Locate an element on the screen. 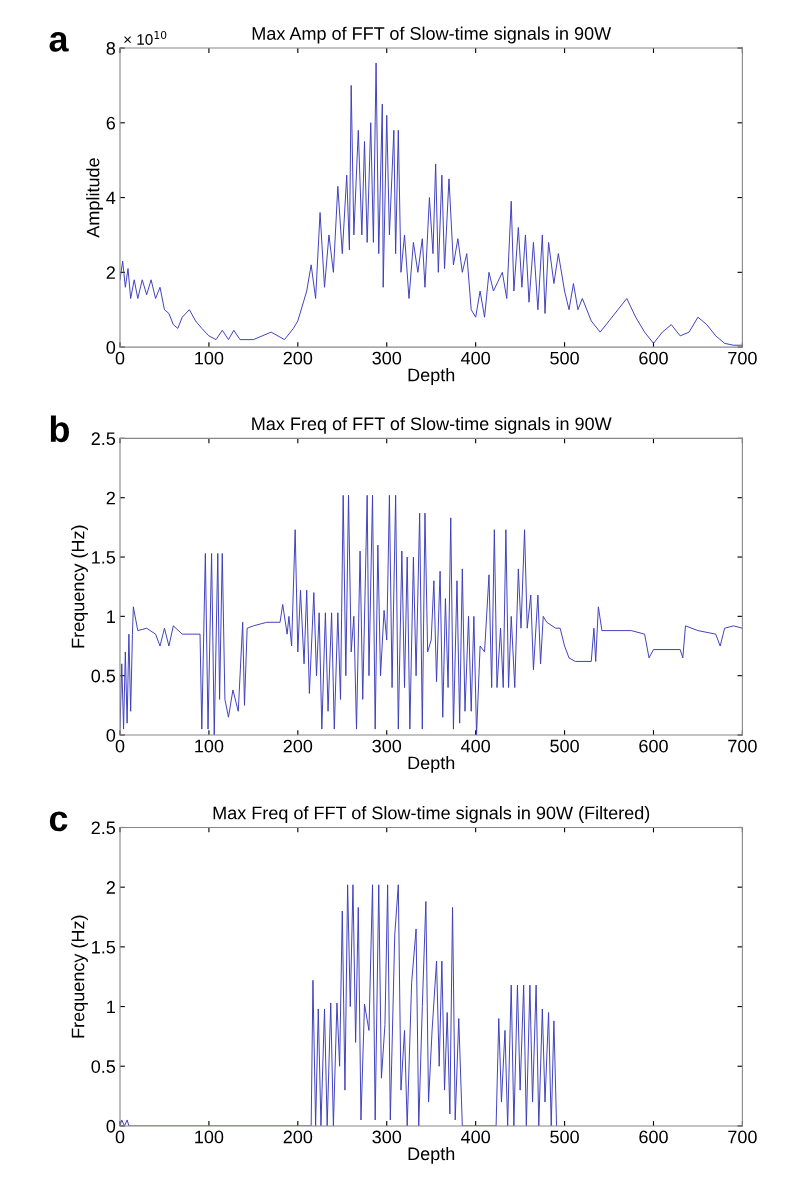 The height and width of the screenshot is (1201, 800). text: b is located at coordinates (59, 429).